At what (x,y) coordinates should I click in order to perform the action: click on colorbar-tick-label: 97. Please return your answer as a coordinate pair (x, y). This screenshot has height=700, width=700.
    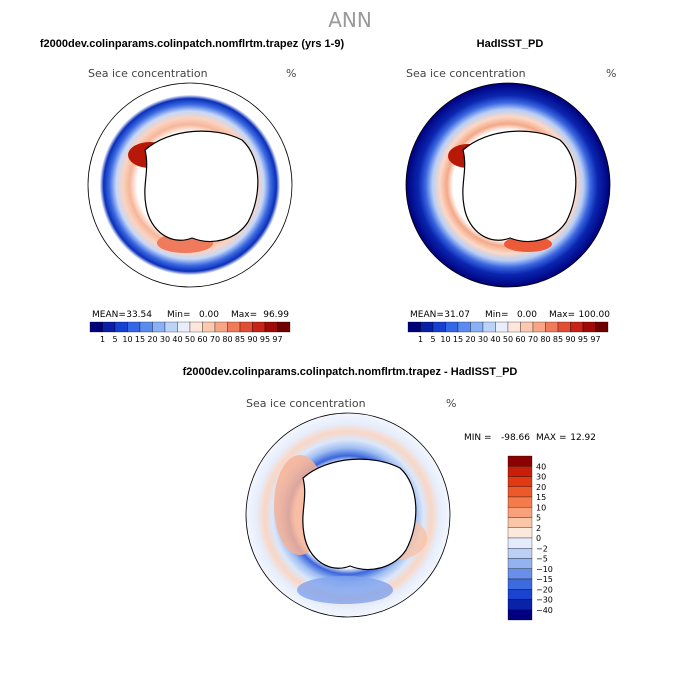
    Looking at the image, I should click on (595, 339).